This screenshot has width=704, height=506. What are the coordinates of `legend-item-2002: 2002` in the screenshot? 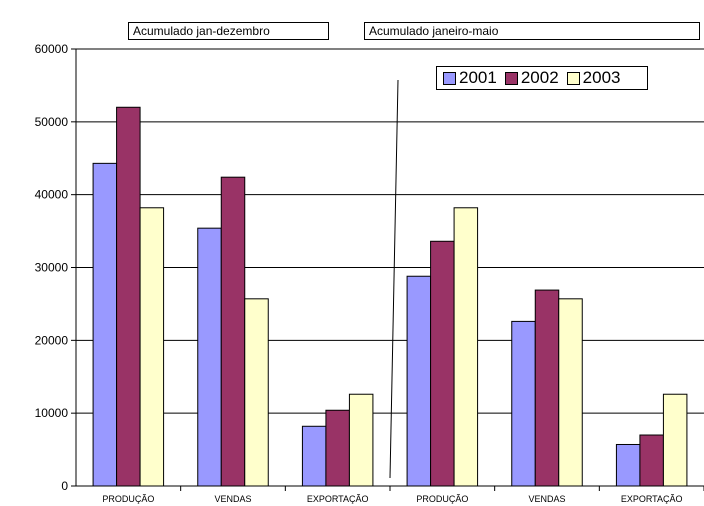 It's located at (531, 78).